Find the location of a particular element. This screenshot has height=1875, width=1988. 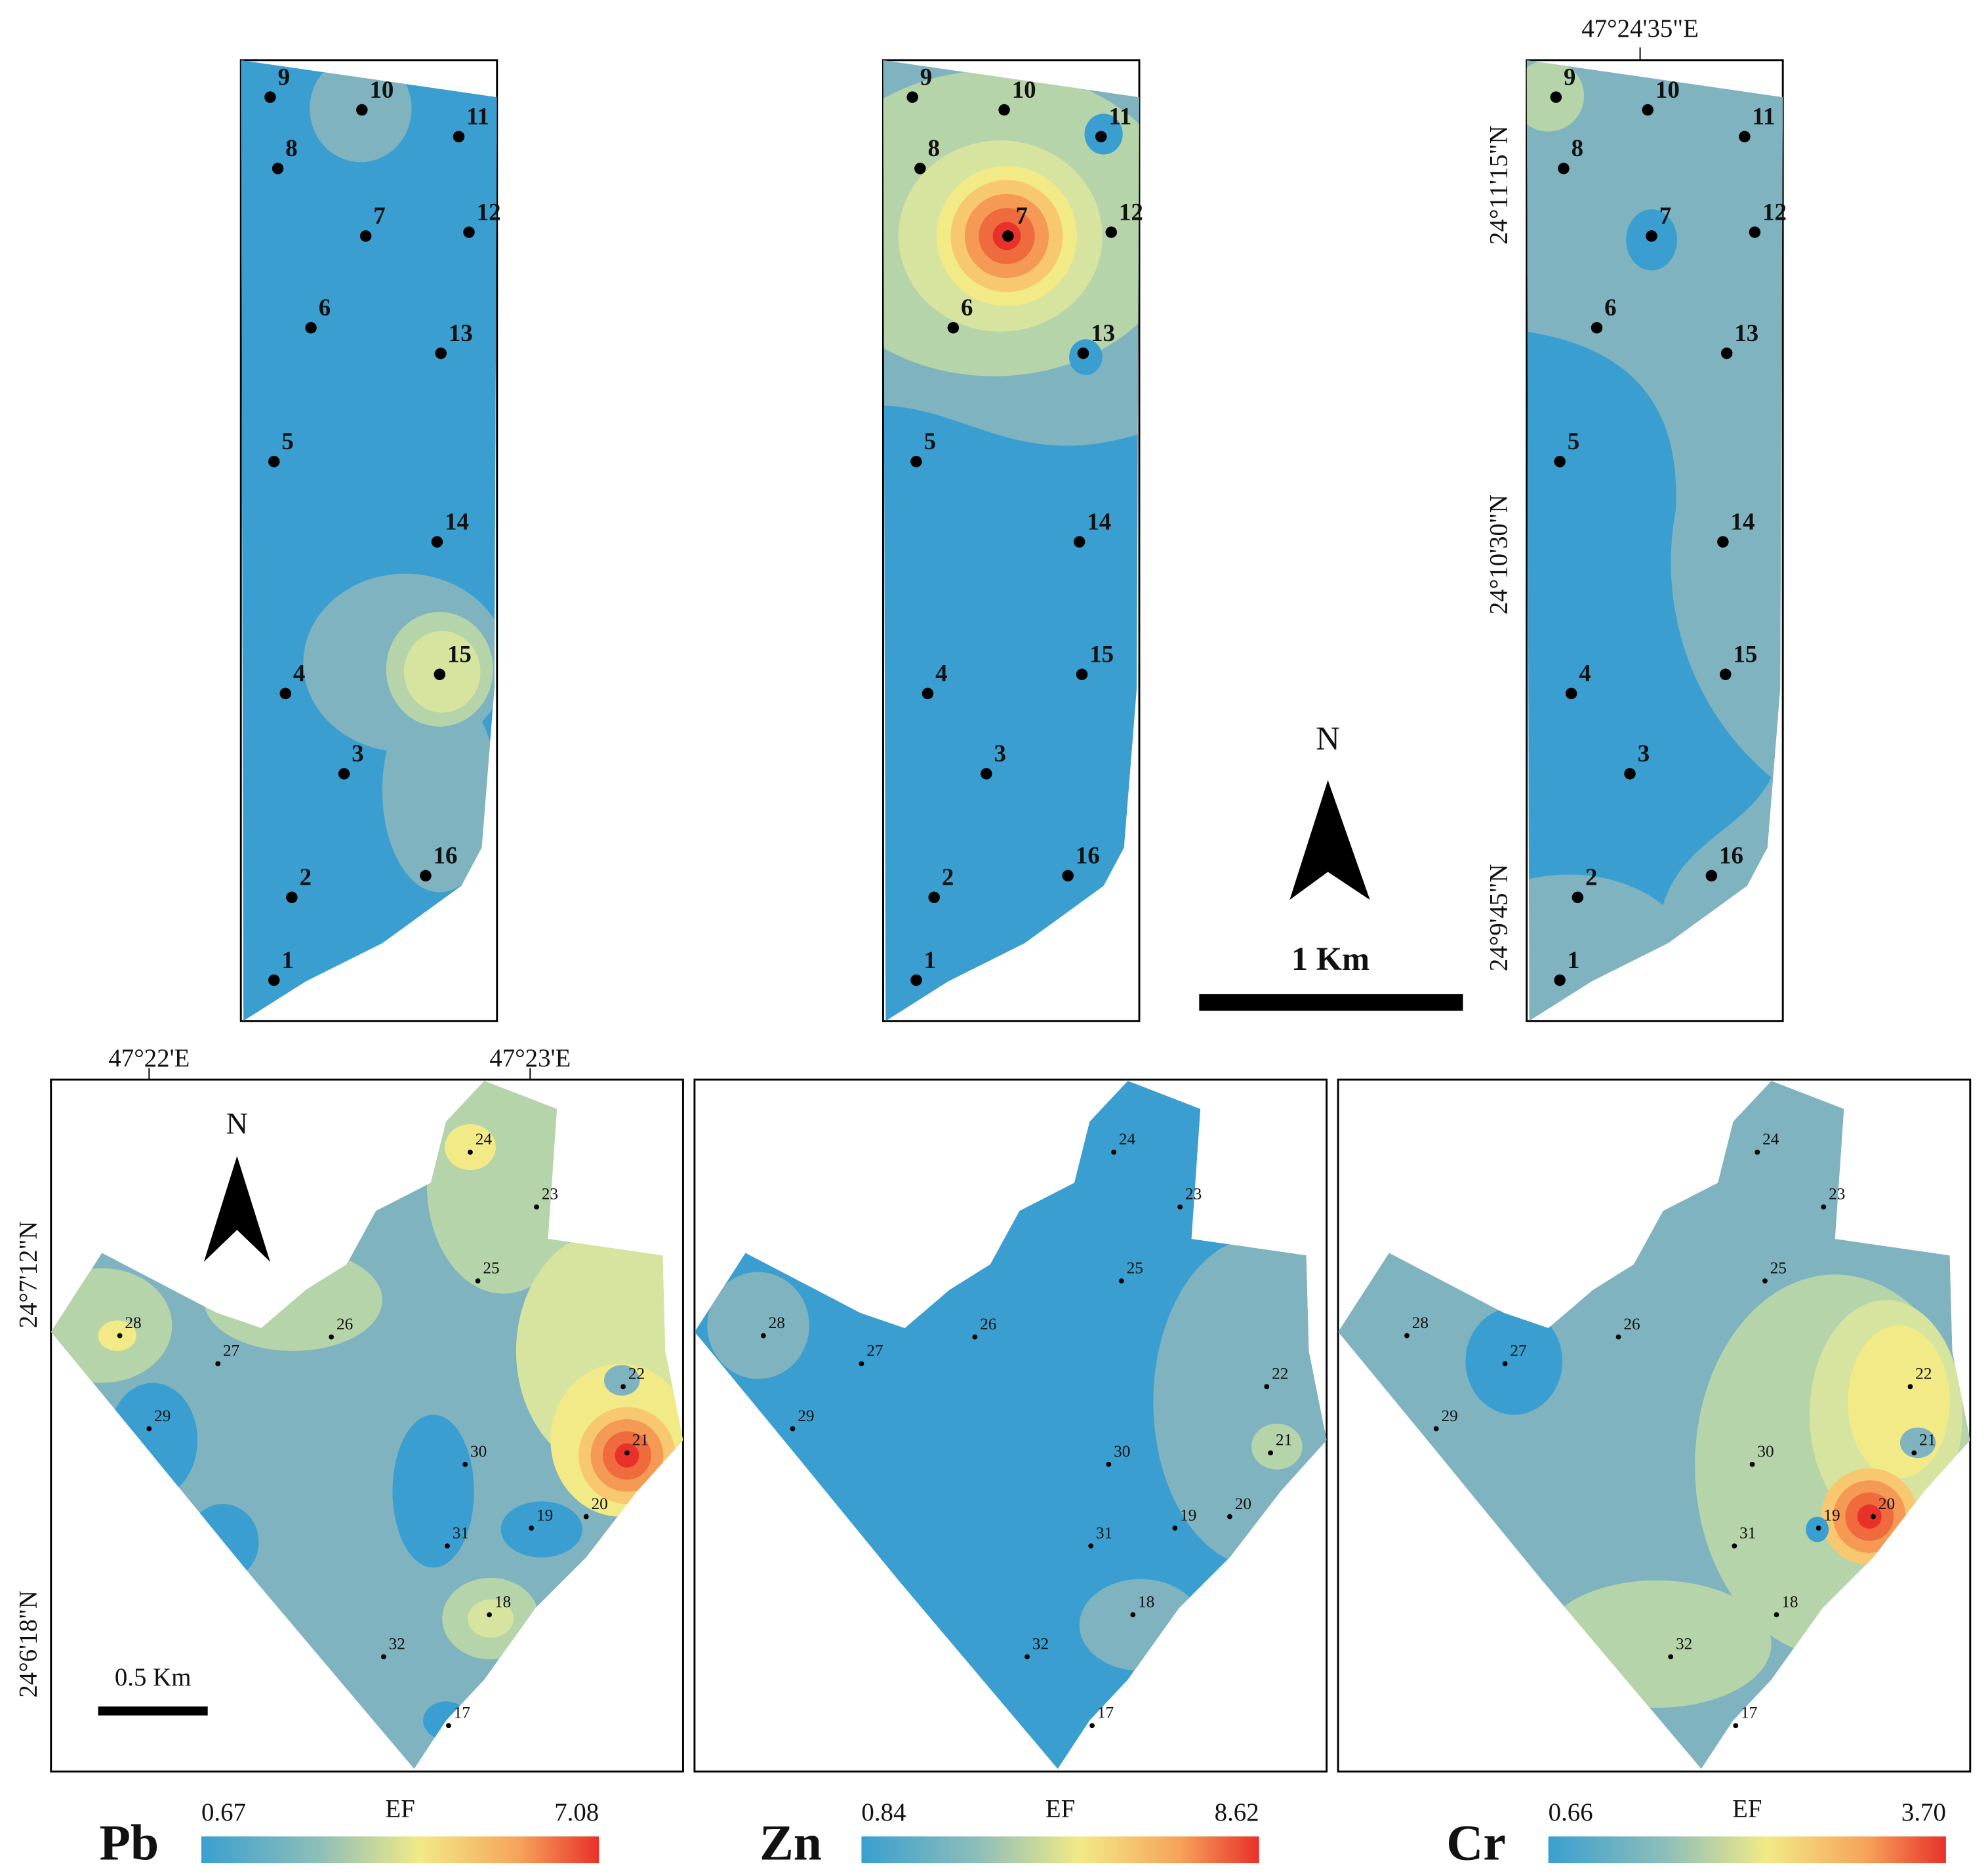

sample-label: 14 is located at coordinates (457, 521).